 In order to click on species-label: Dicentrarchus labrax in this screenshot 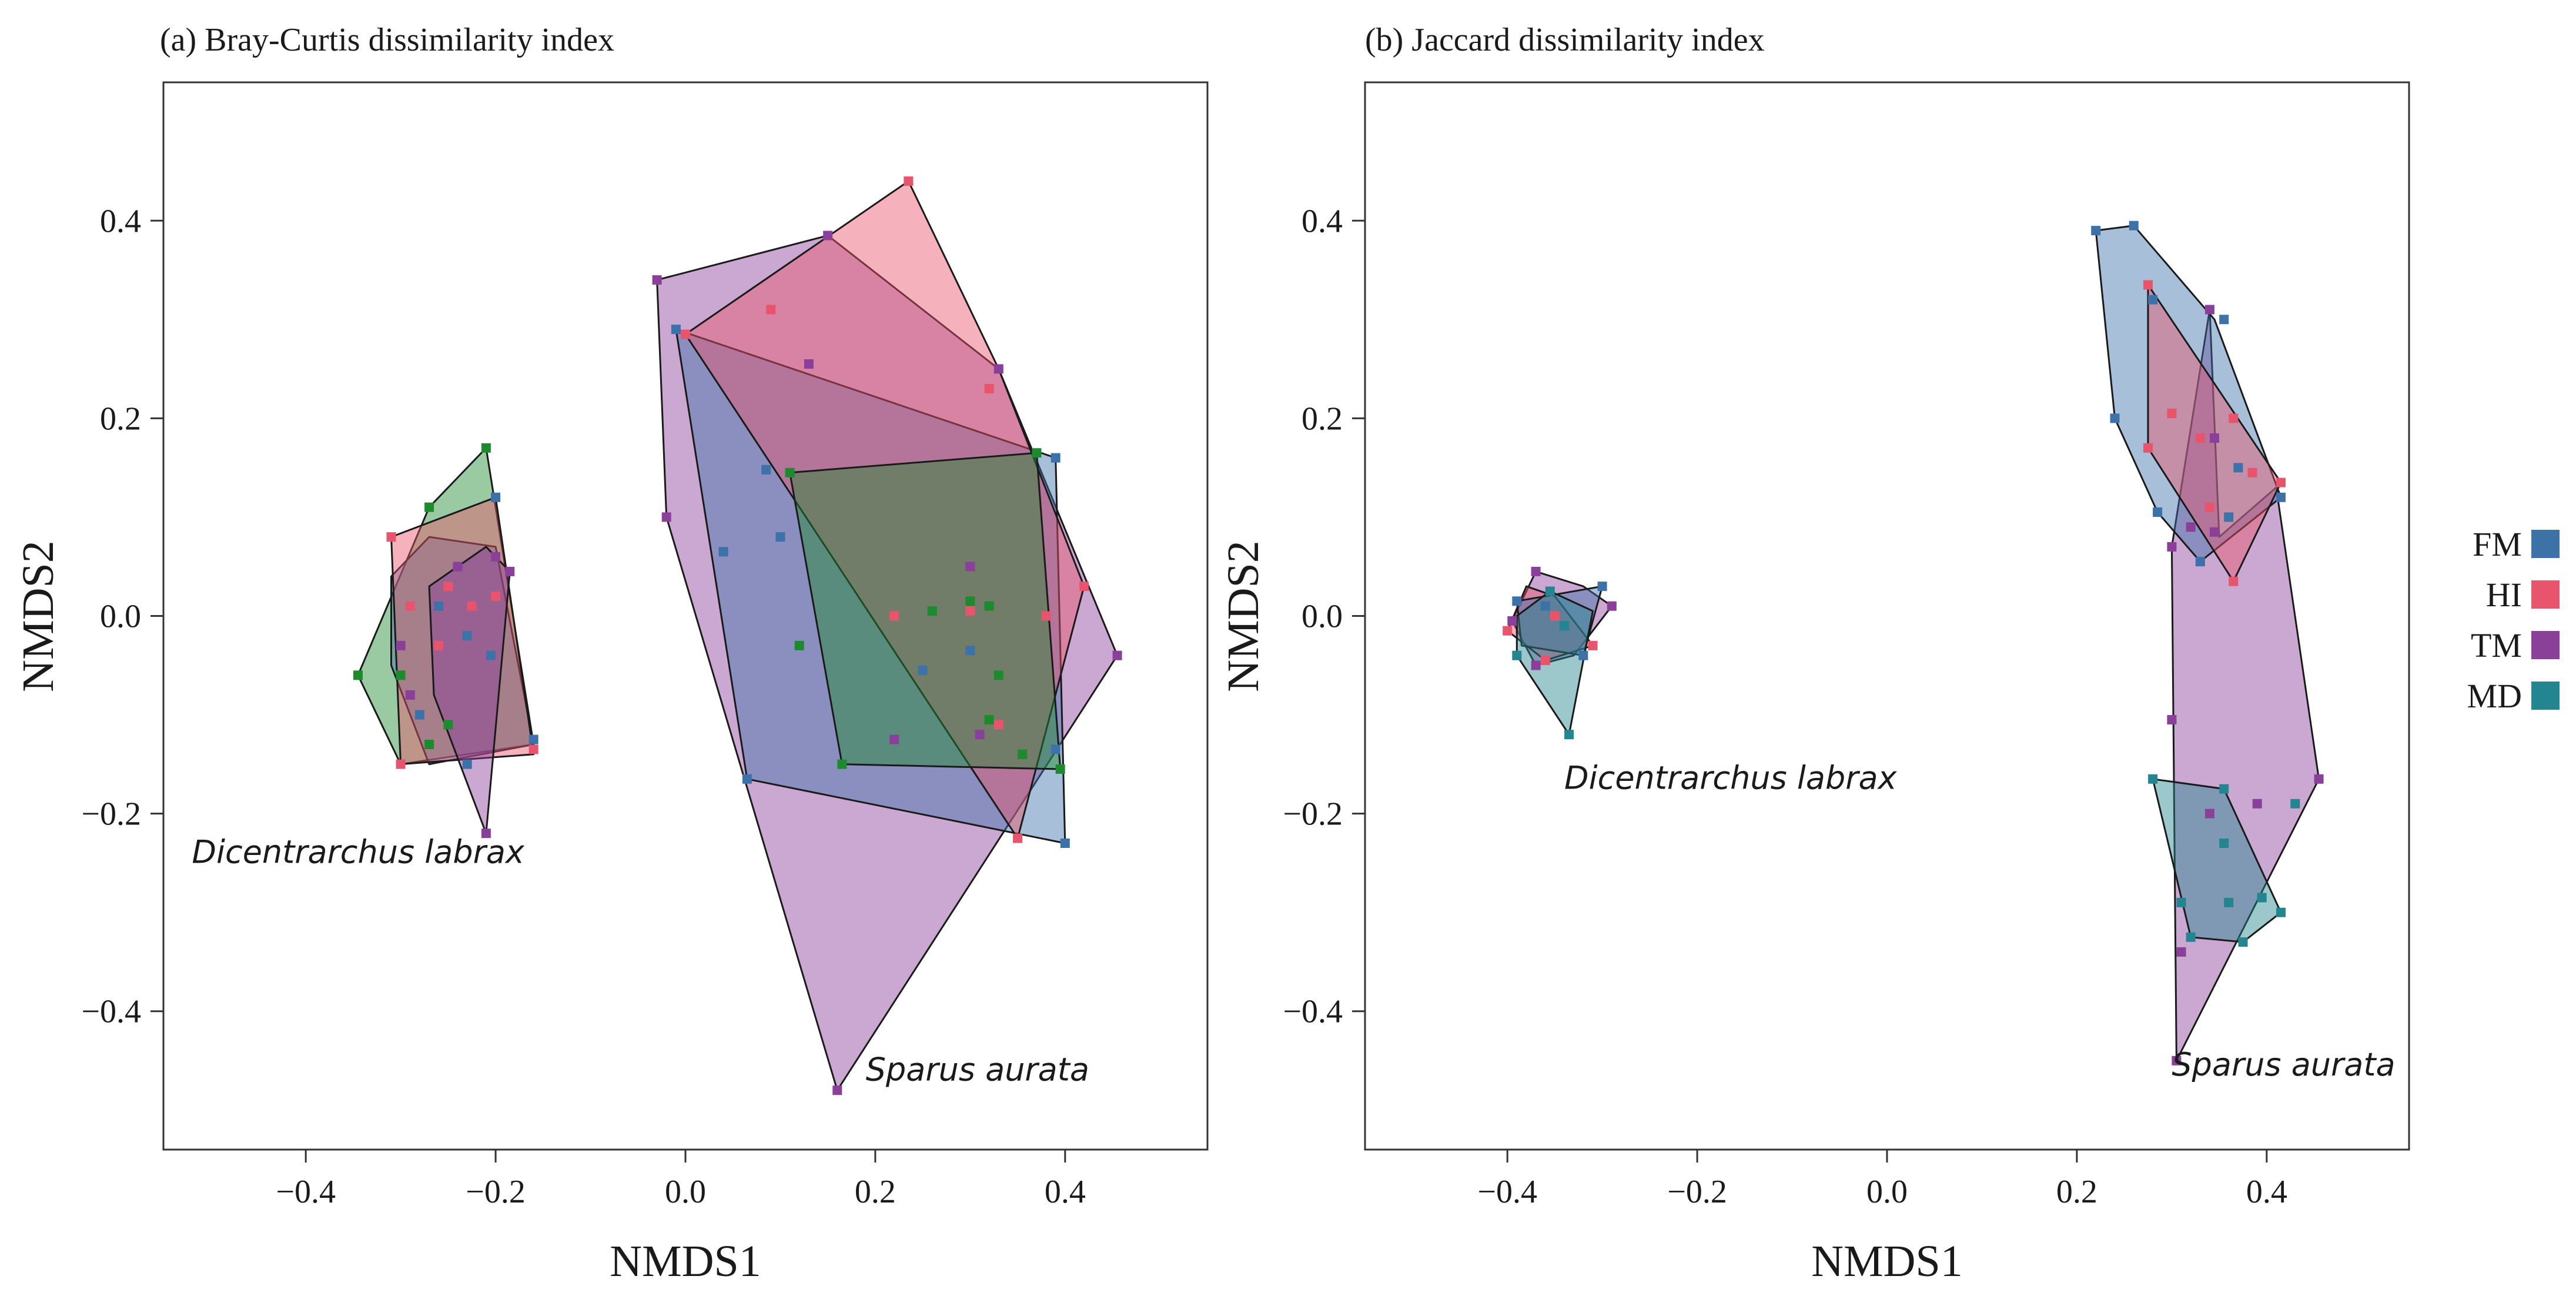, I will do `click(1730, 778)`.